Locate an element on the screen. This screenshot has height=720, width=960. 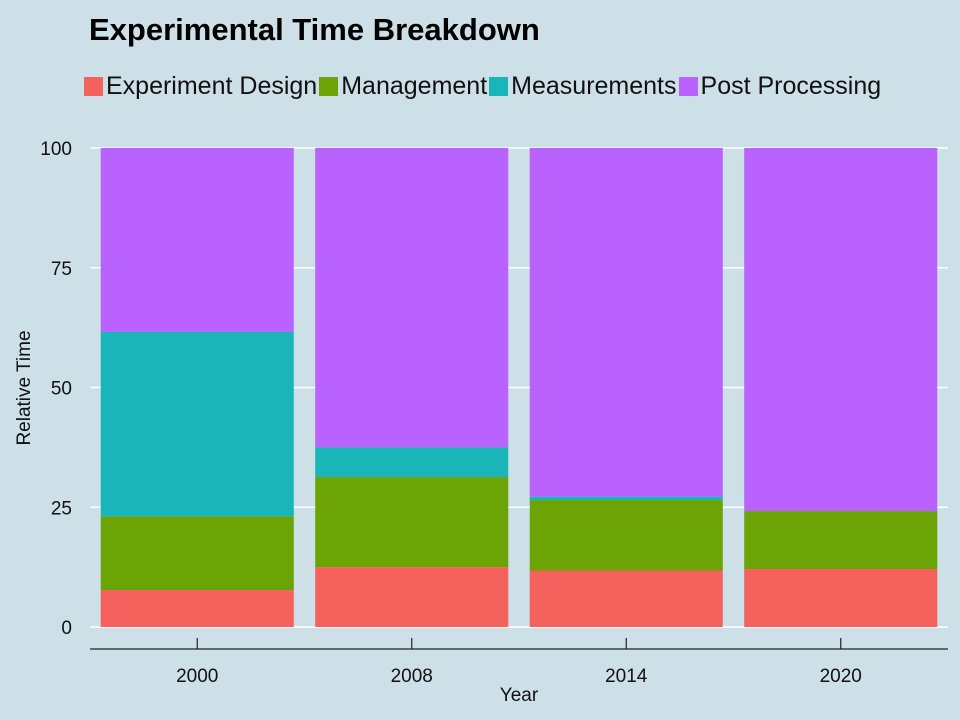
legend-label: Management is located at coordinates (414, 85).